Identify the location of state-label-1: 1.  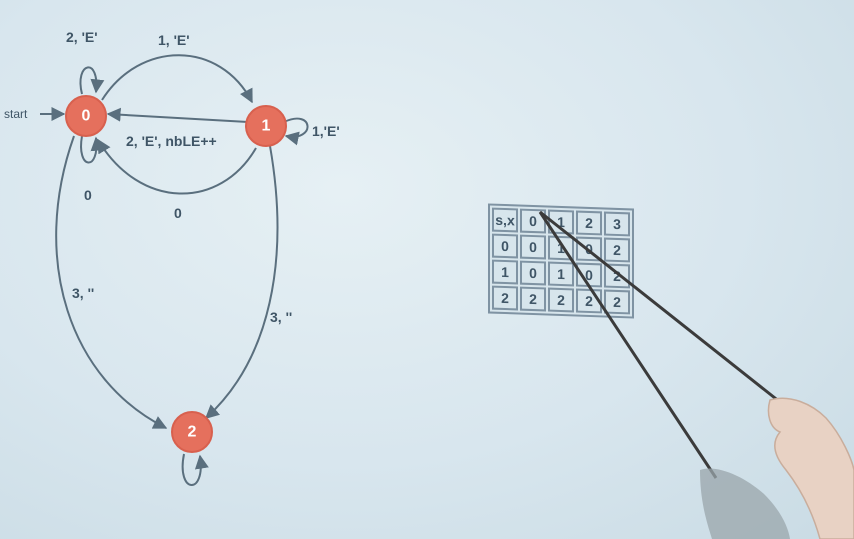
(266, 126).